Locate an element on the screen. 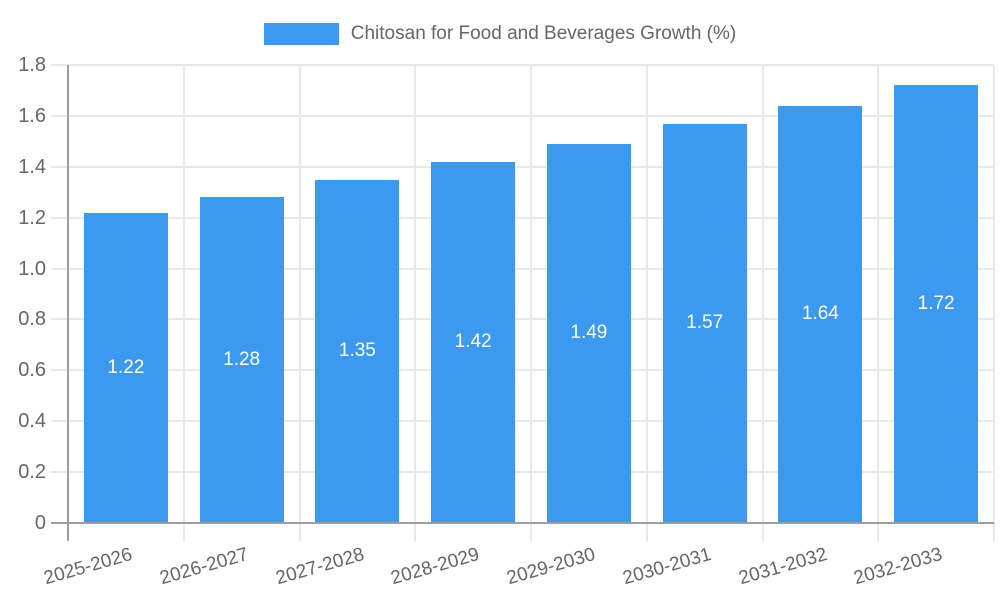  y-tick-label: 0.4 is located at coordinates (32, 421).